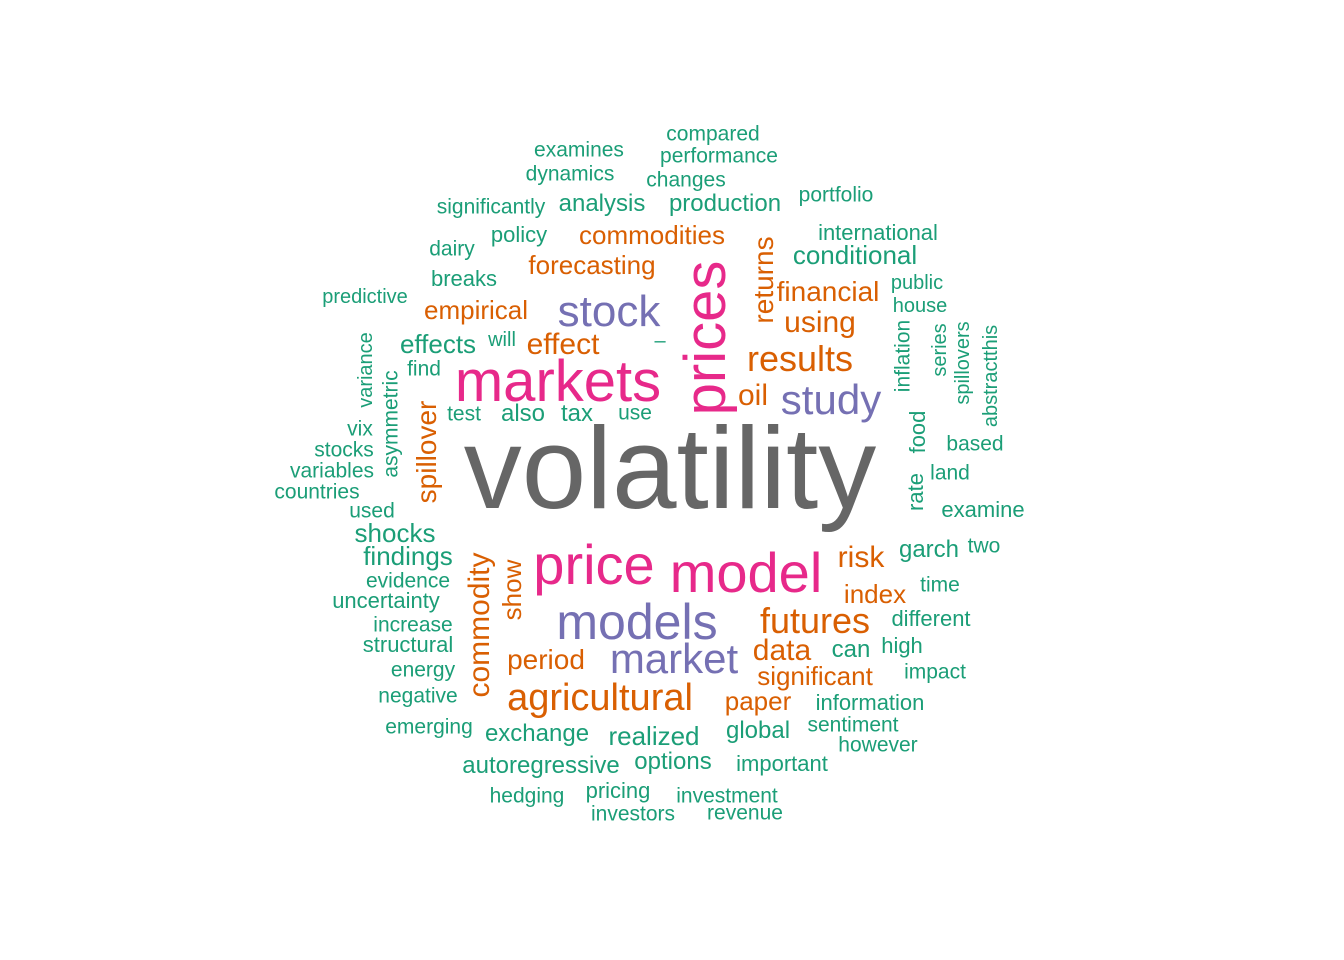 This screenshot has height=960, width=1344. Describe the element at coordinates (836, 195) in the screenshot. I see `word-portfolio: portfolio` at that location.